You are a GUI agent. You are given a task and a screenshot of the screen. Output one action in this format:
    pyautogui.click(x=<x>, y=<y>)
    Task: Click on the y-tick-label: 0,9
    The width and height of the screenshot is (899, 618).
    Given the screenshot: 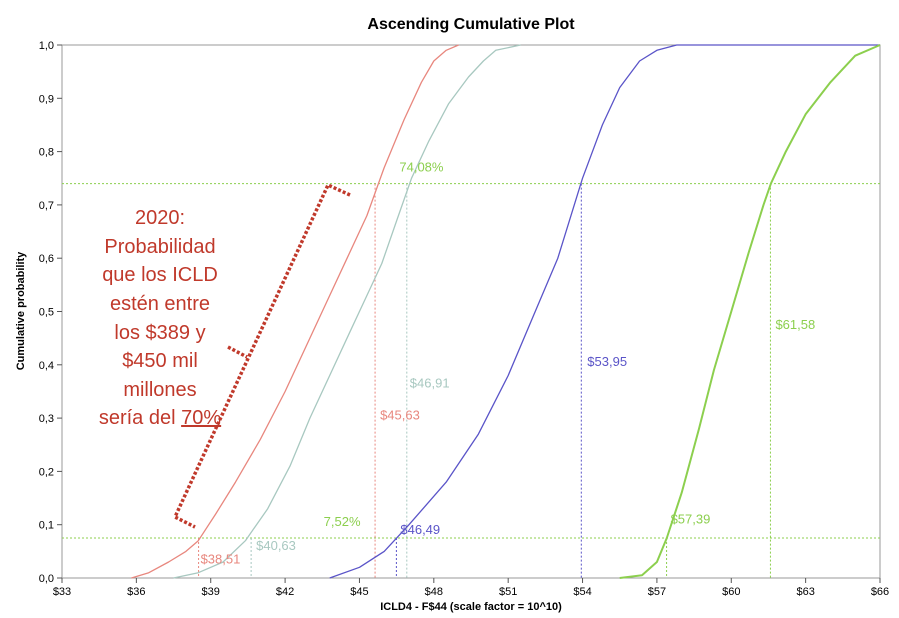 What is the action you would take?
    pyautogui.click(x=46, y=99)
    